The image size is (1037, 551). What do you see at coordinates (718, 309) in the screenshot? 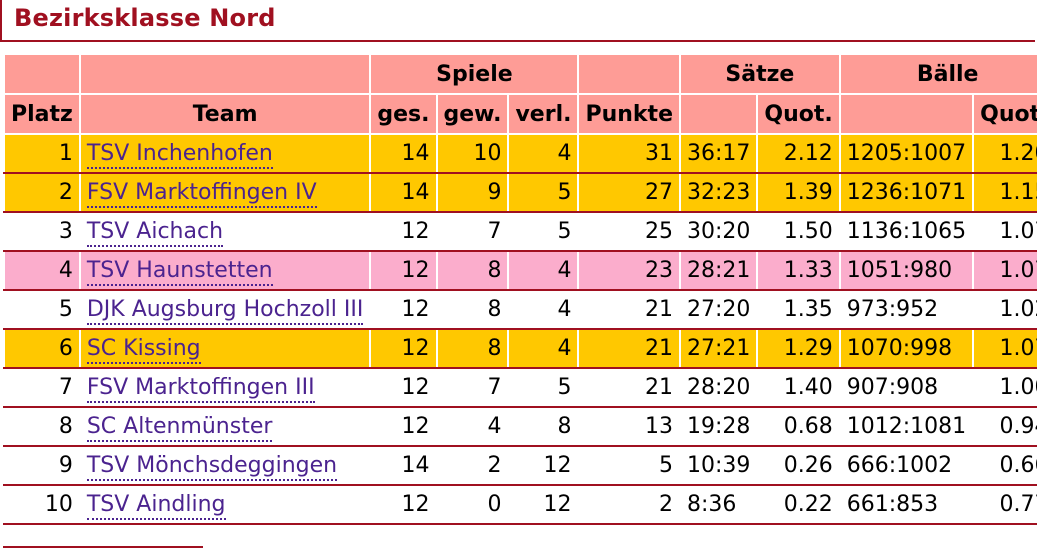
I see `cell-saetze: 27:20` at bounding box center [718, 309].